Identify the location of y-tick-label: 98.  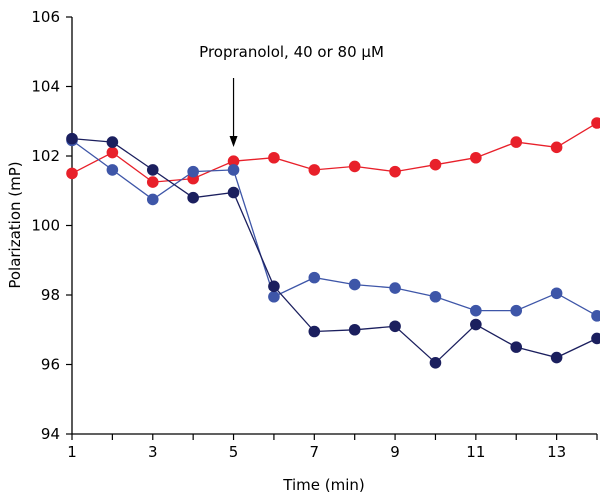
(50, 295).